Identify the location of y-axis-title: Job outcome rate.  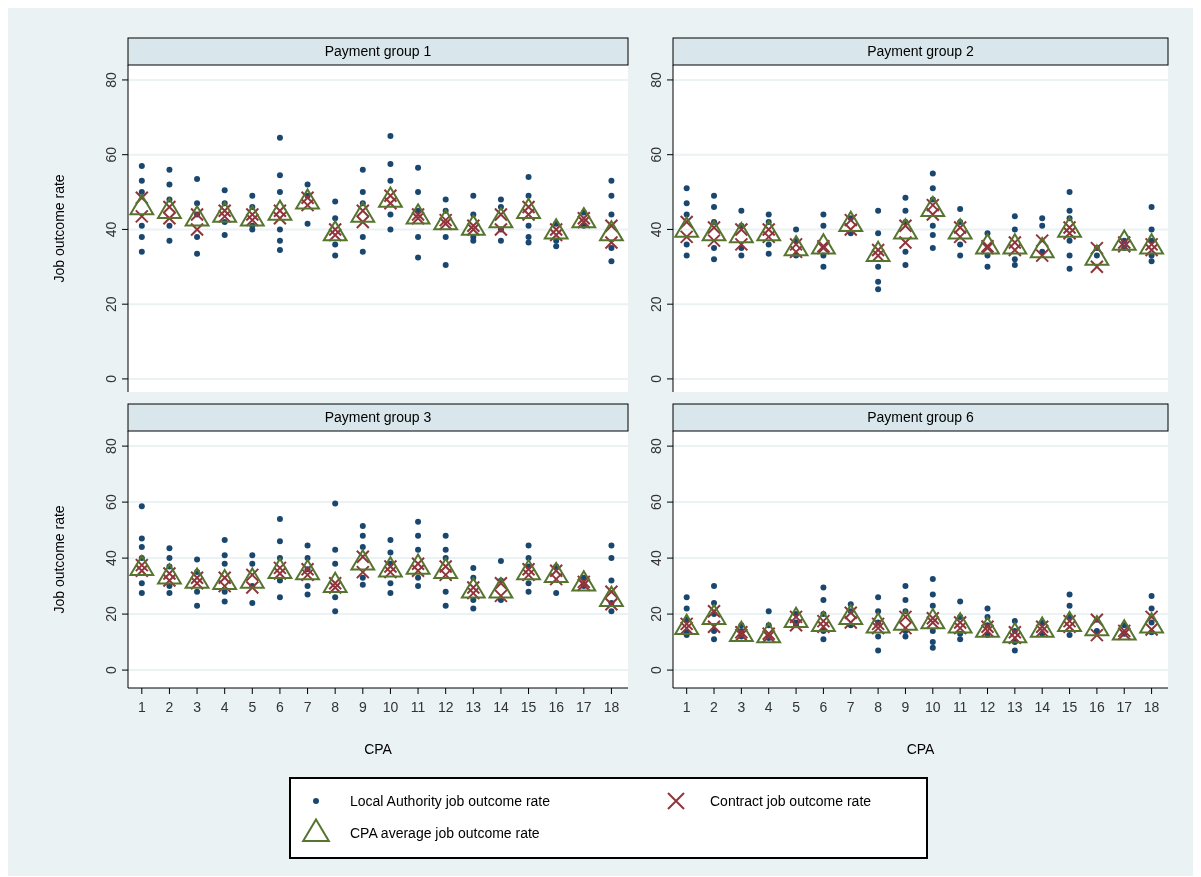
(59, 559).